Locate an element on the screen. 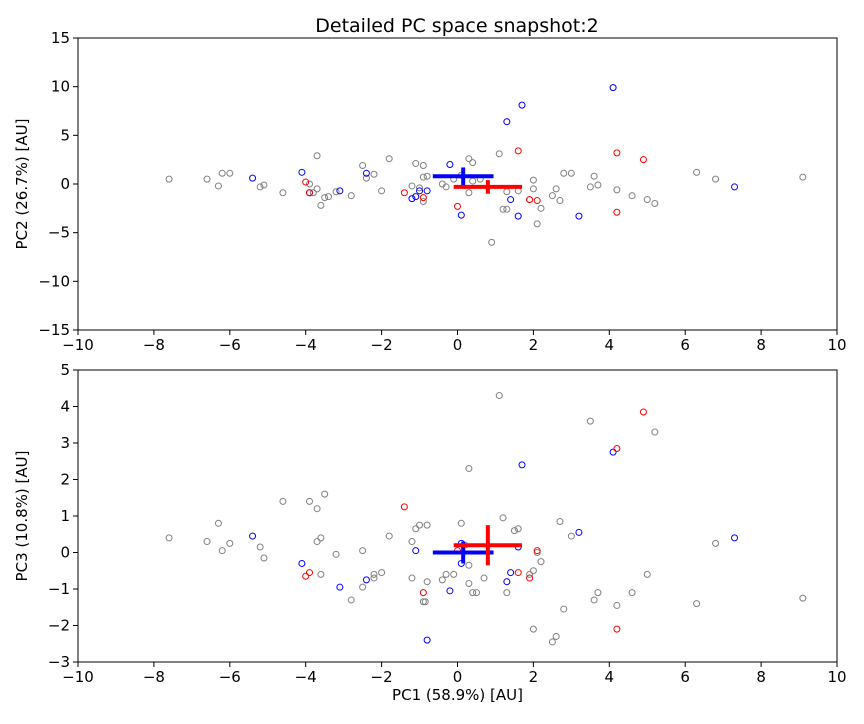 This screenshot has width=864, height=724. y-tick-label: 4 is located at coordinates (65, 407).